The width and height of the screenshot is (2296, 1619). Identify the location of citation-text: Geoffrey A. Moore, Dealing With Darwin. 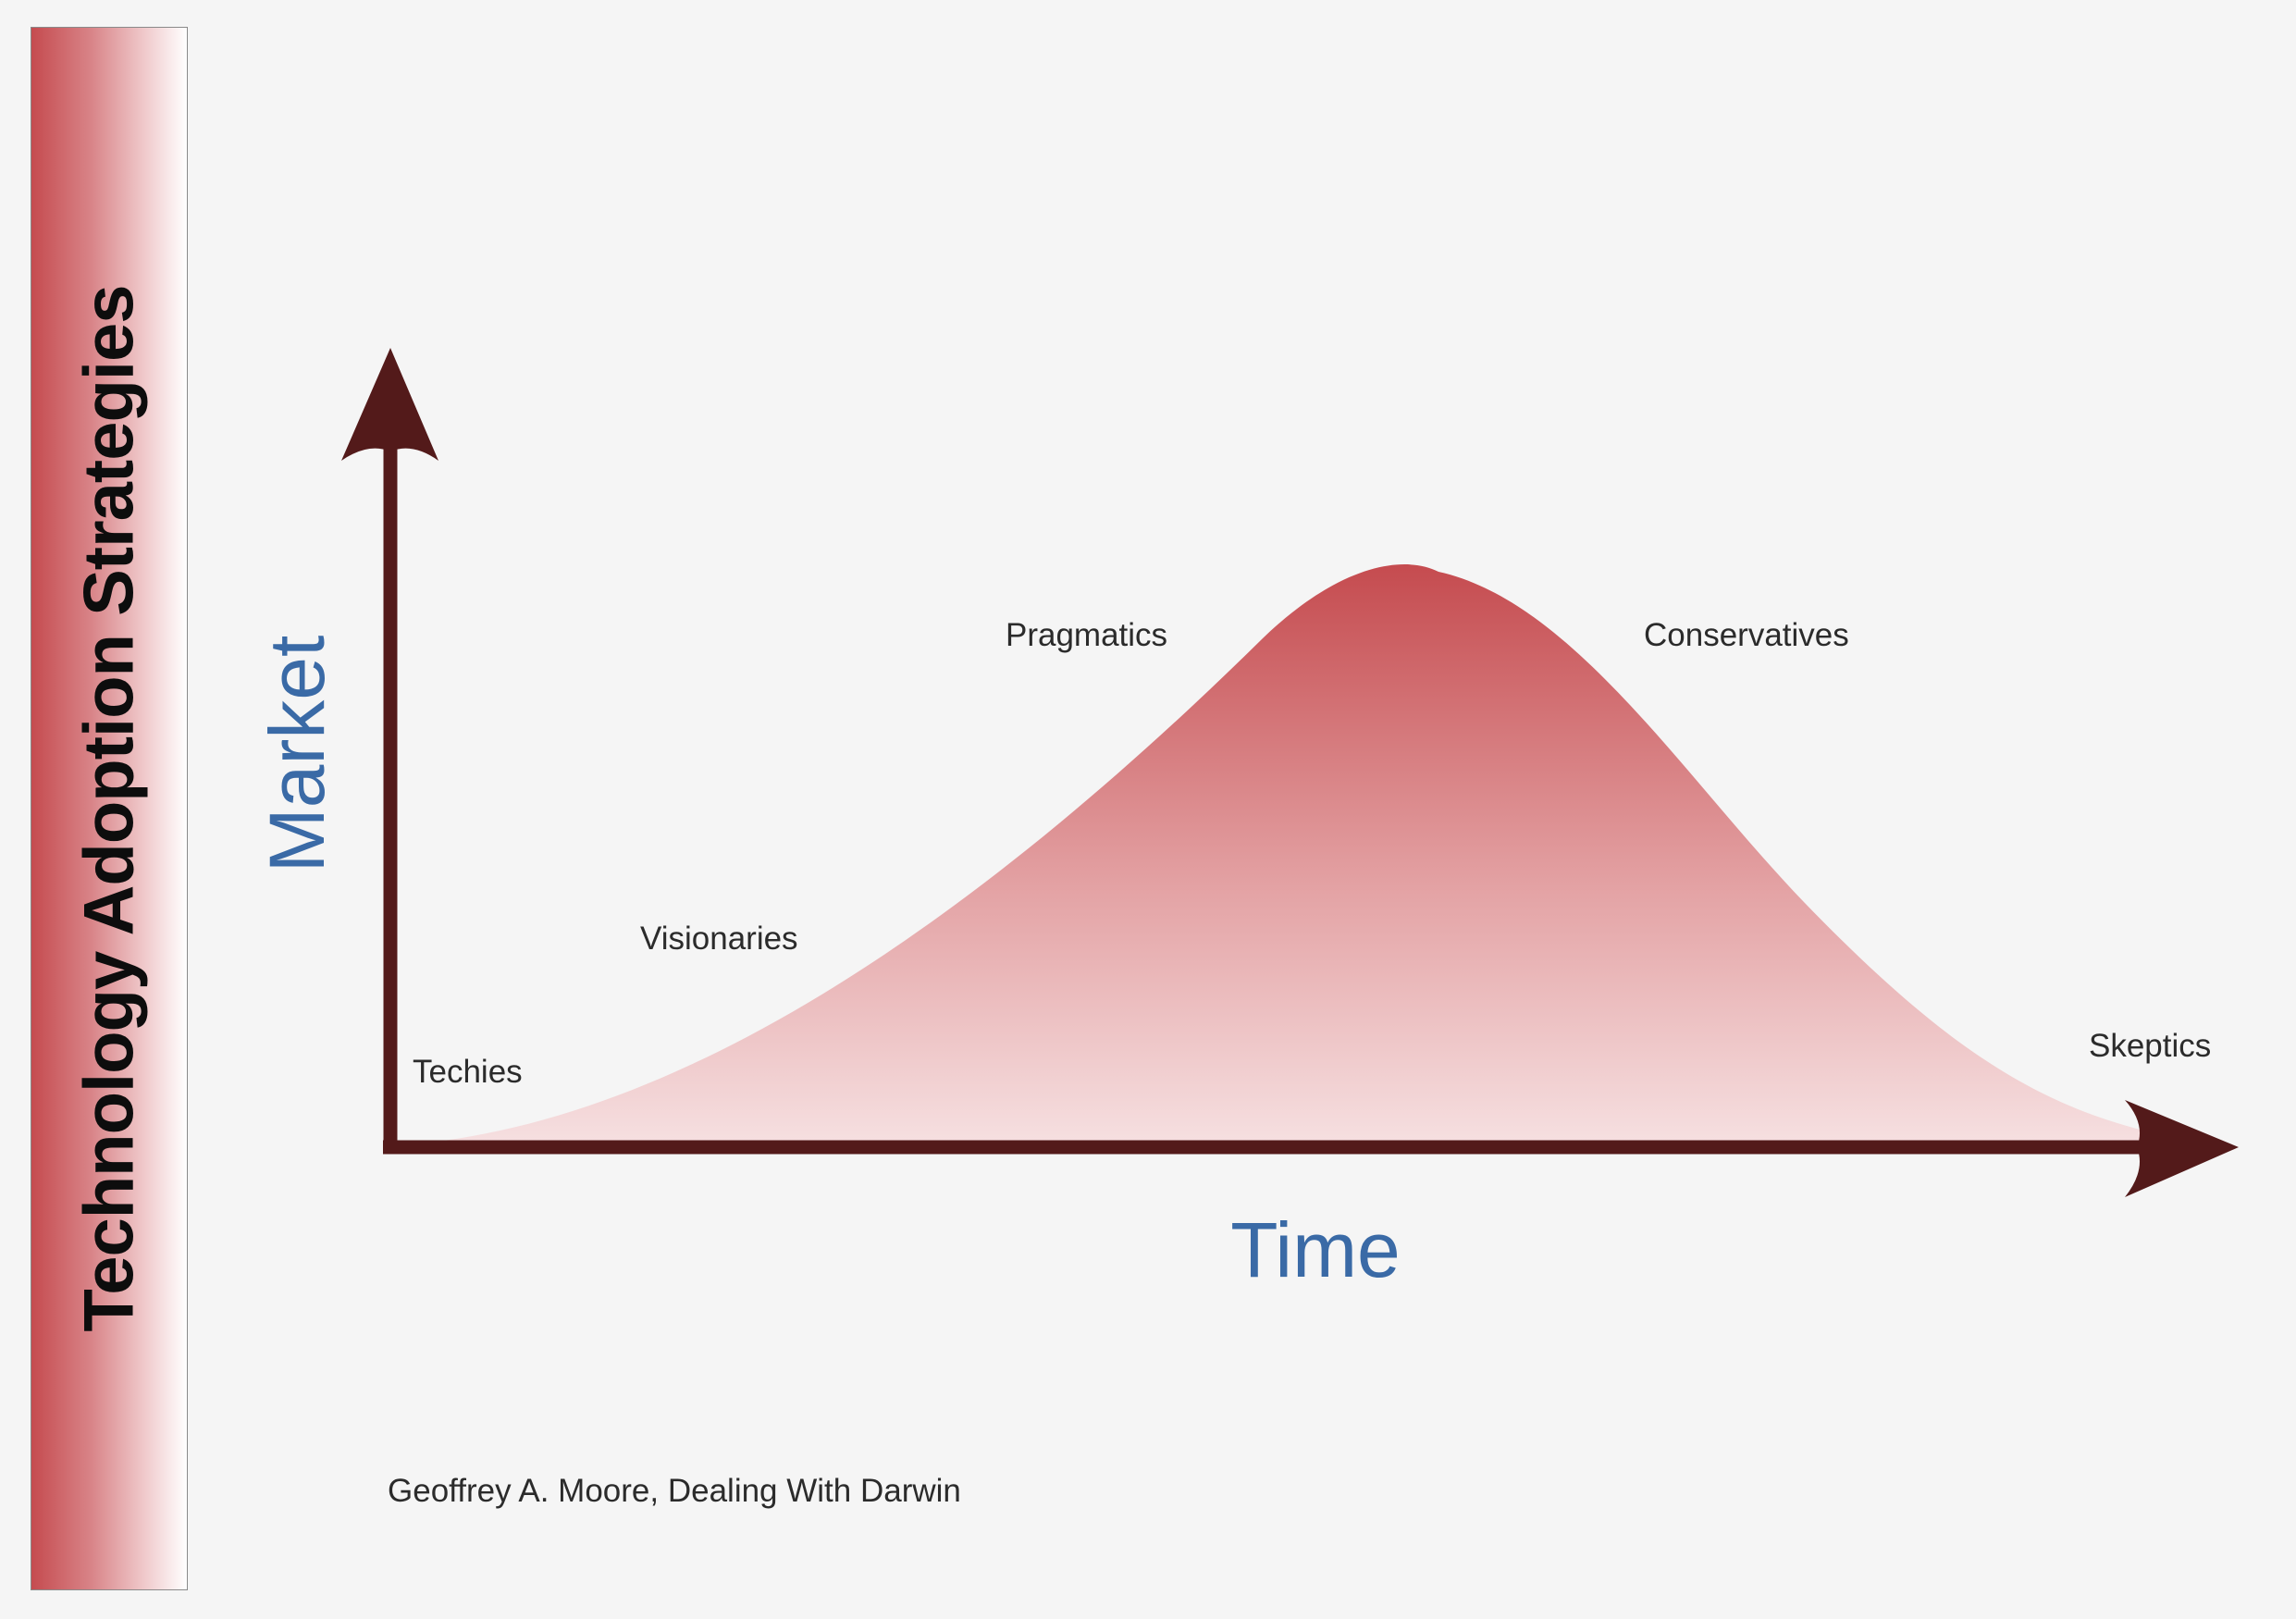
(674, 1491).